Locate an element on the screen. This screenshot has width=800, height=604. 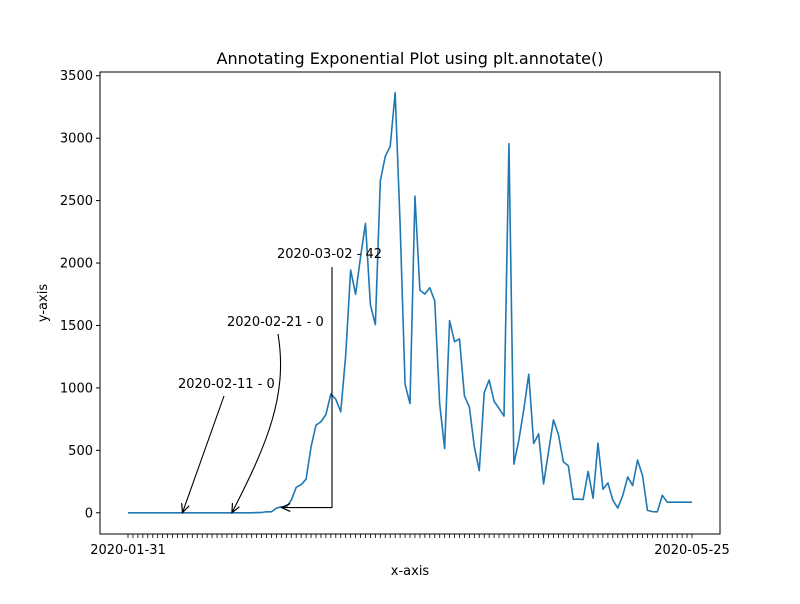
x-axis-ticks: 2020-01-31 2020-05-25 is located at coordinates (410, 546).